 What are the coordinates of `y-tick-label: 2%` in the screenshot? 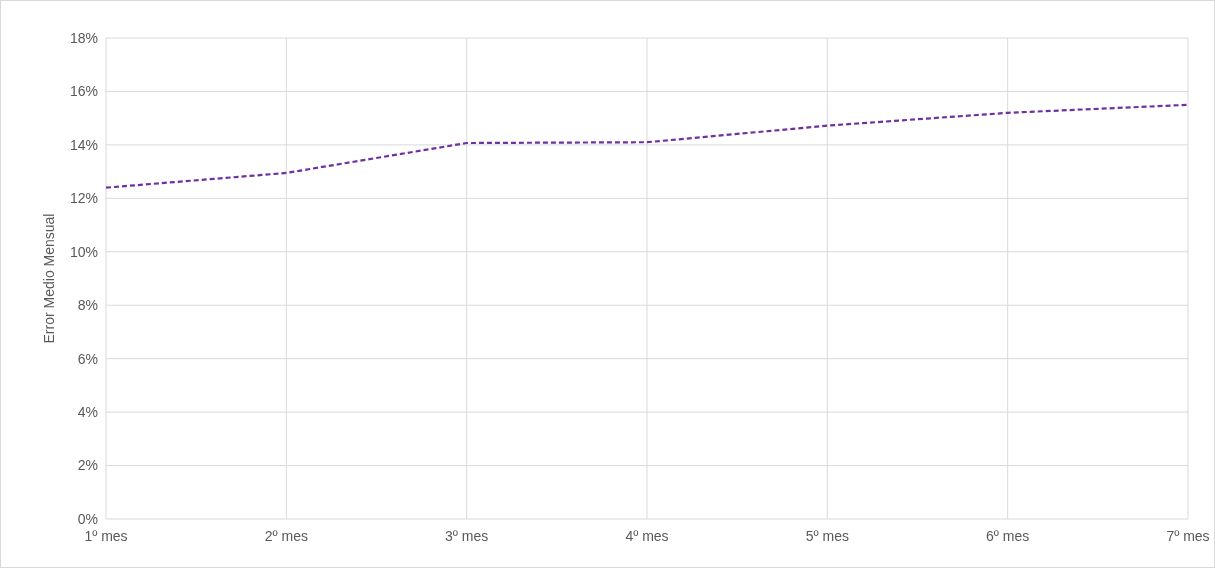 It's located at (87, 465).